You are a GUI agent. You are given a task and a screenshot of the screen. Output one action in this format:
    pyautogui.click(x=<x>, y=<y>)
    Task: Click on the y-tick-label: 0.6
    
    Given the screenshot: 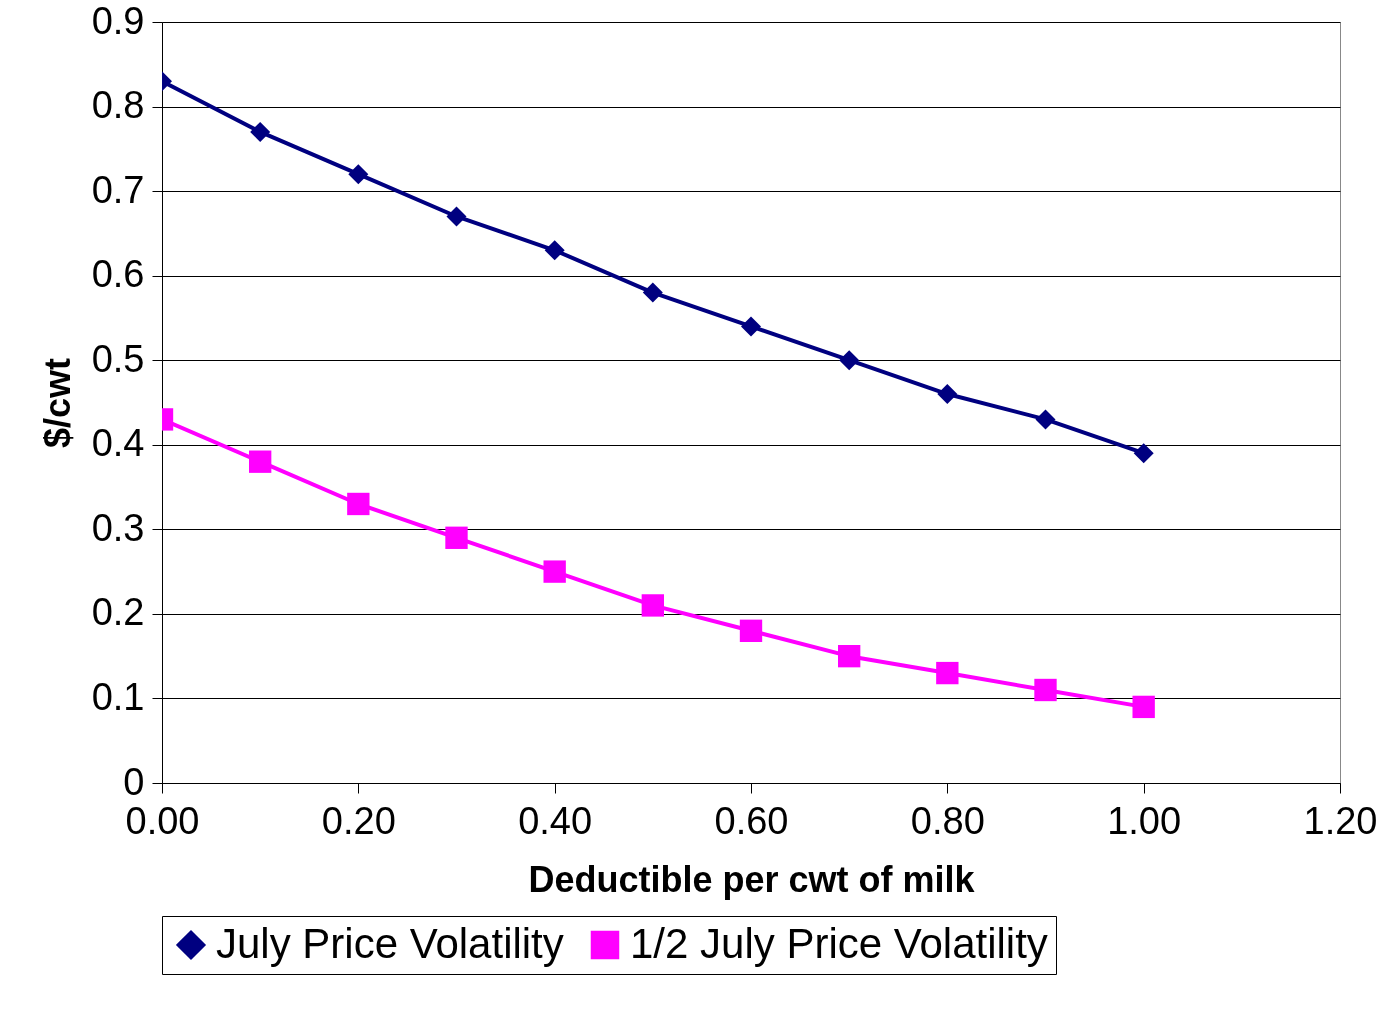 What is the action you would take?
    pyautogui.click(x=118, y=274)
    